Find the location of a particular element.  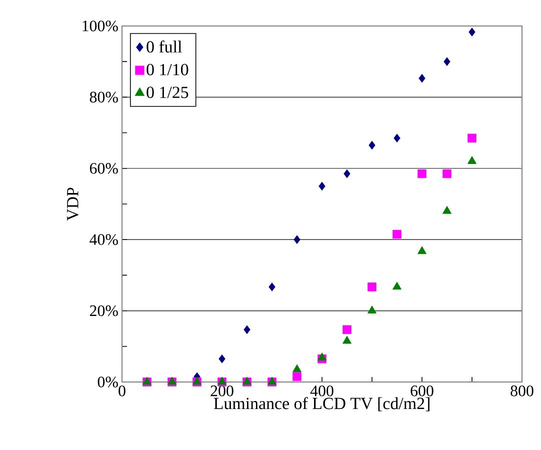

legend-label: 0 1/10 is located at coordinates (167, 70).